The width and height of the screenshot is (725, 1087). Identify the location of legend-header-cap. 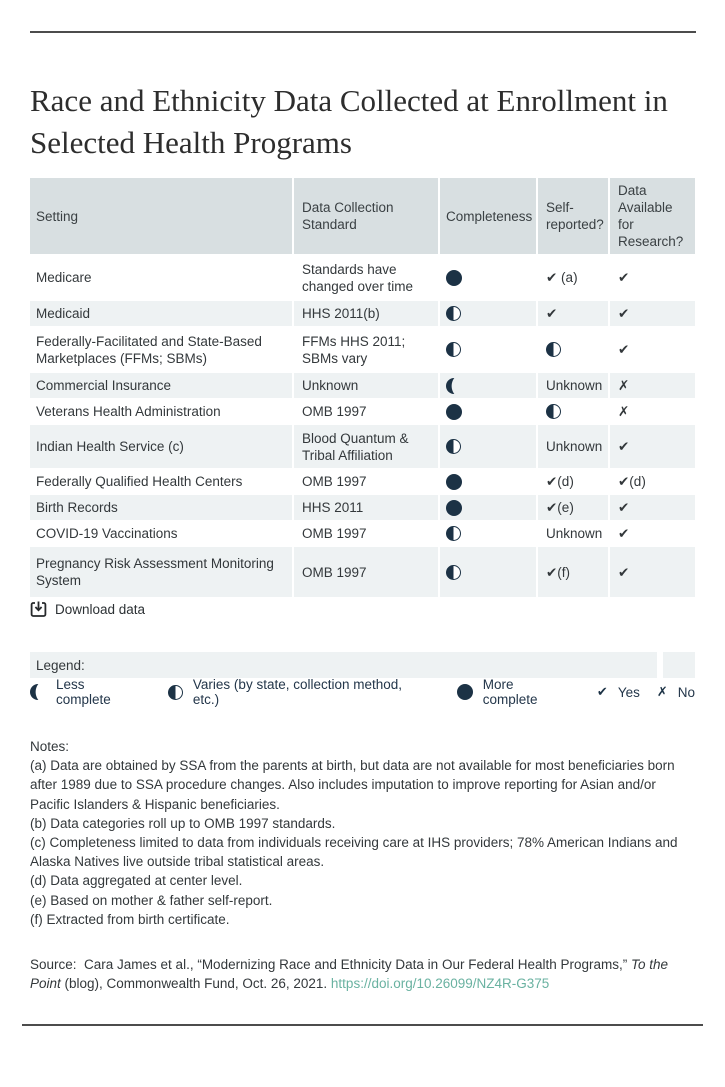
(679, 665).